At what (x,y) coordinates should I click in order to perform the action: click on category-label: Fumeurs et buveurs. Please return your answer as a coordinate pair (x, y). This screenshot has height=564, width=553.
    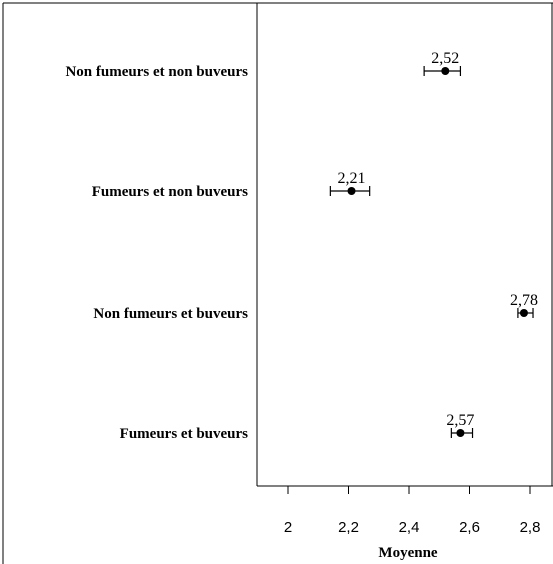
    Looking at the image, I should click on (184, 434).